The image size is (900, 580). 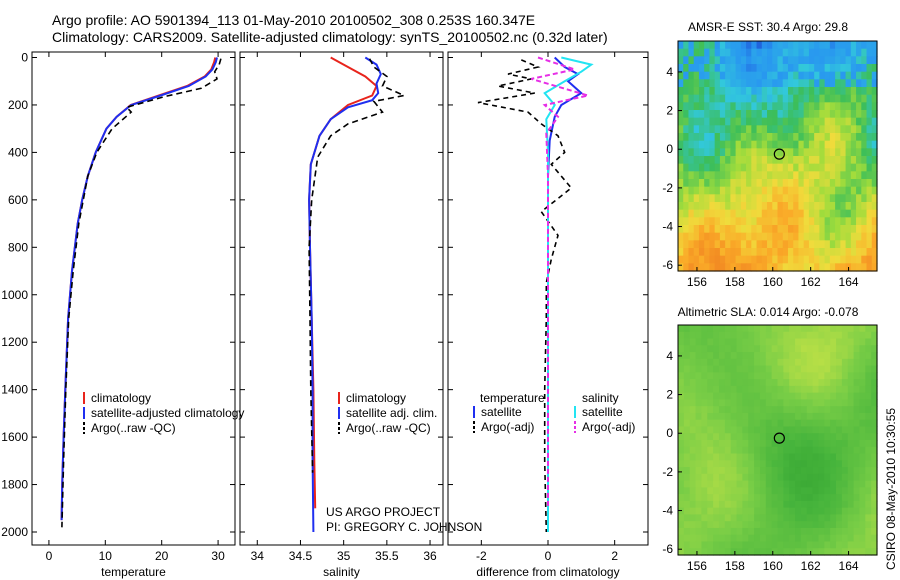 What do you see at coordinates (507, 427) in the screenshot?
I see `legend-label: Argo(-adj)` at bounding box center [507, 427].